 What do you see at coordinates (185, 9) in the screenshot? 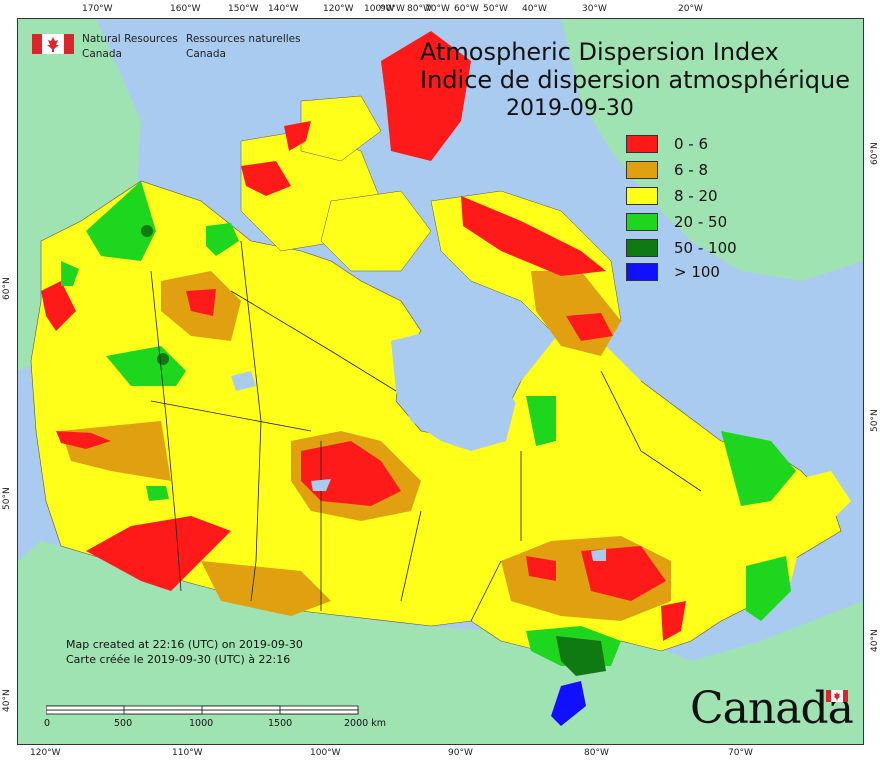
I see `lon-label: 160°W` at bounding box center [185, 9].